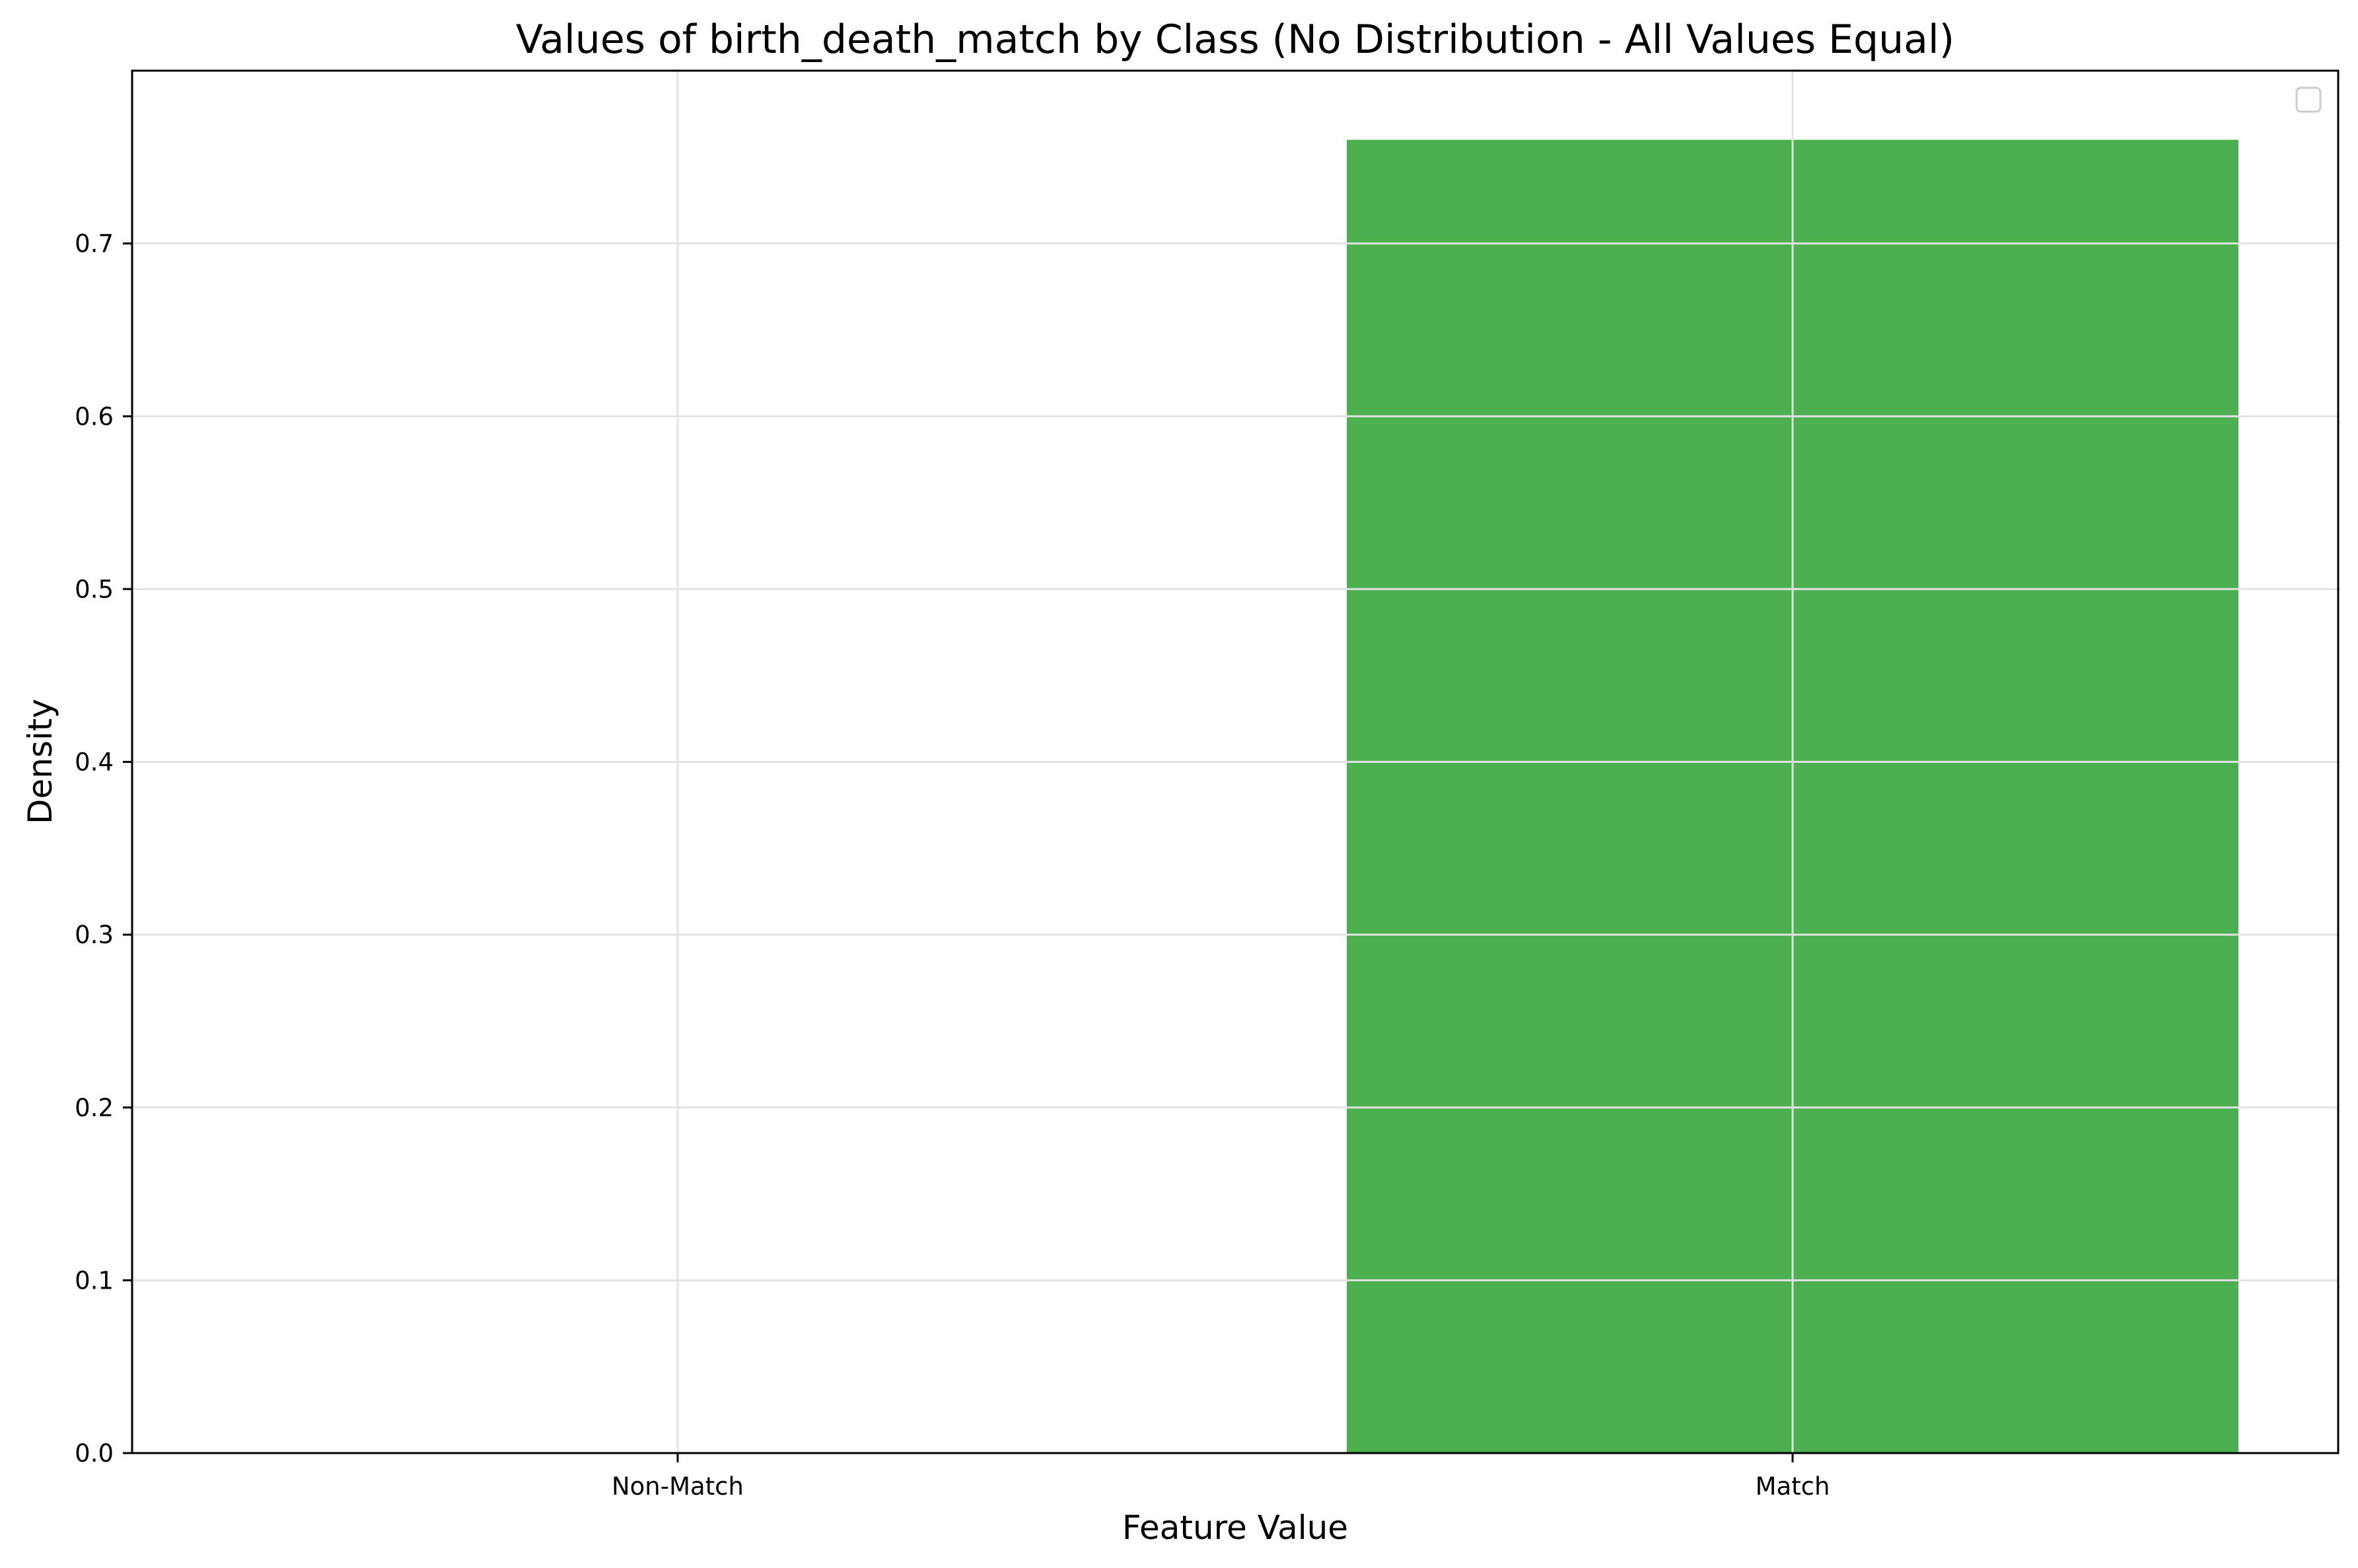 The width and height of the screenshot is (2358, 1568). I want to click on y-tick-label: 0.6, so click(94, 416).